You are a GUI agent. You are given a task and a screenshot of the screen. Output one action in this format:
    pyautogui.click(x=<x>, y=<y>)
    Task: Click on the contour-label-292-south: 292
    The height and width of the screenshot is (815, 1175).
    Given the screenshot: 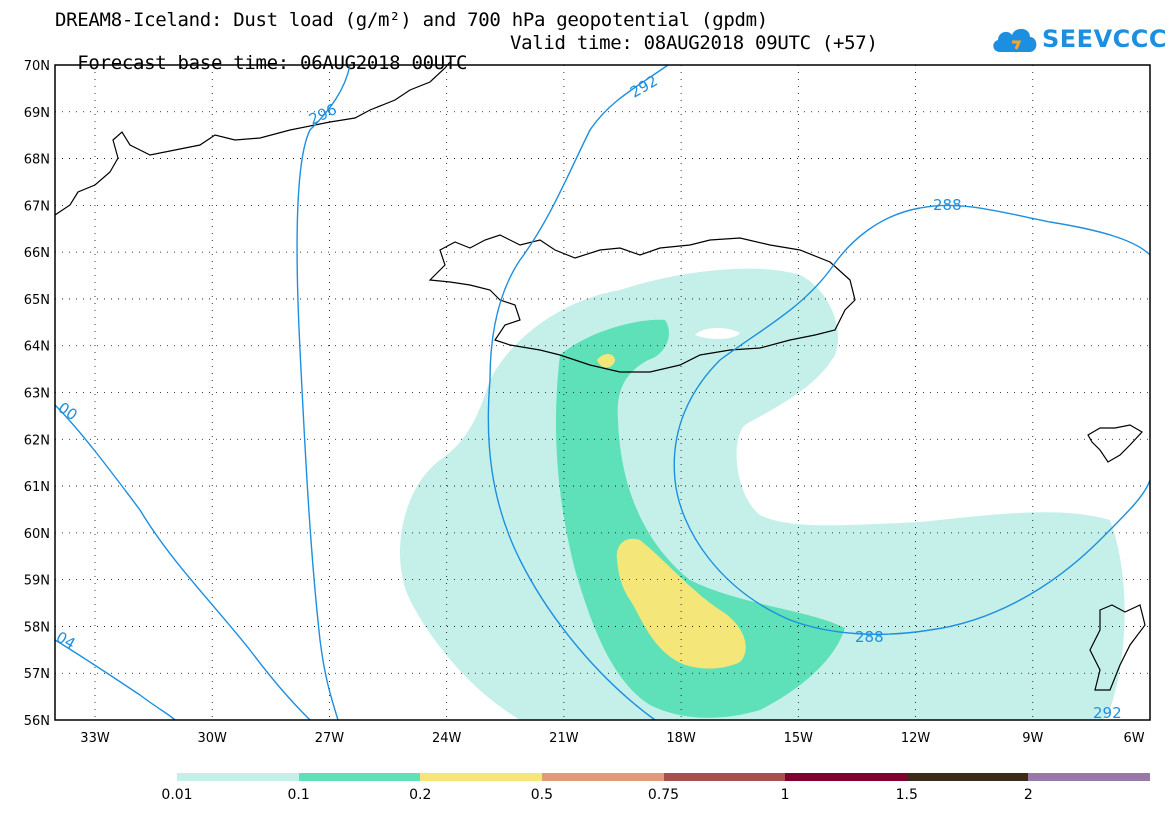 What is the action you would take?
    pyautogui.click(x=1107, y=713)
    